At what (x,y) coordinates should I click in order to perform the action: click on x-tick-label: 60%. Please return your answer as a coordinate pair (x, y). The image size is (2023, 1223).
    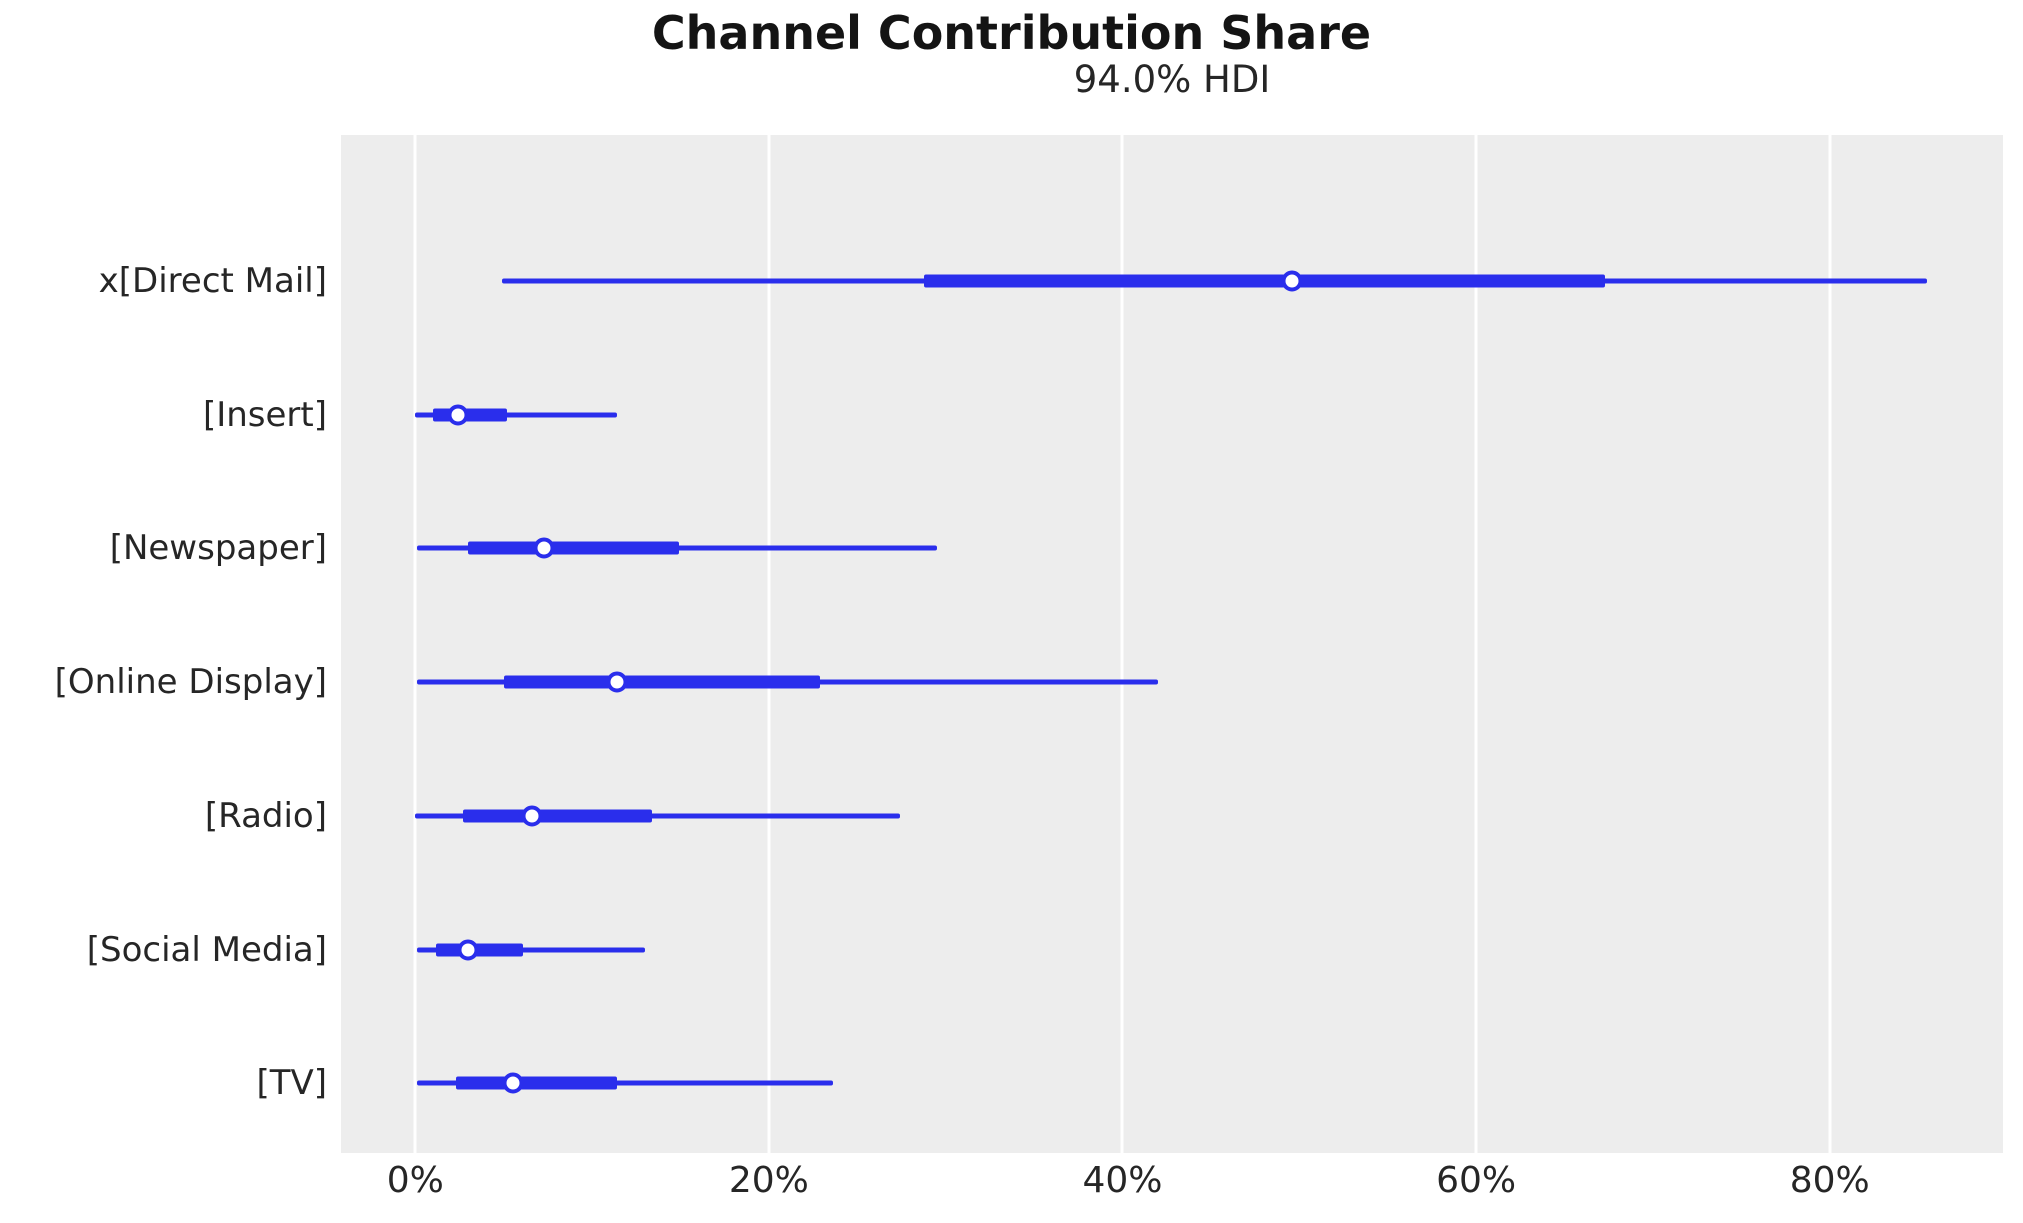
    Looking at the image, I should click on (1476, 1180).